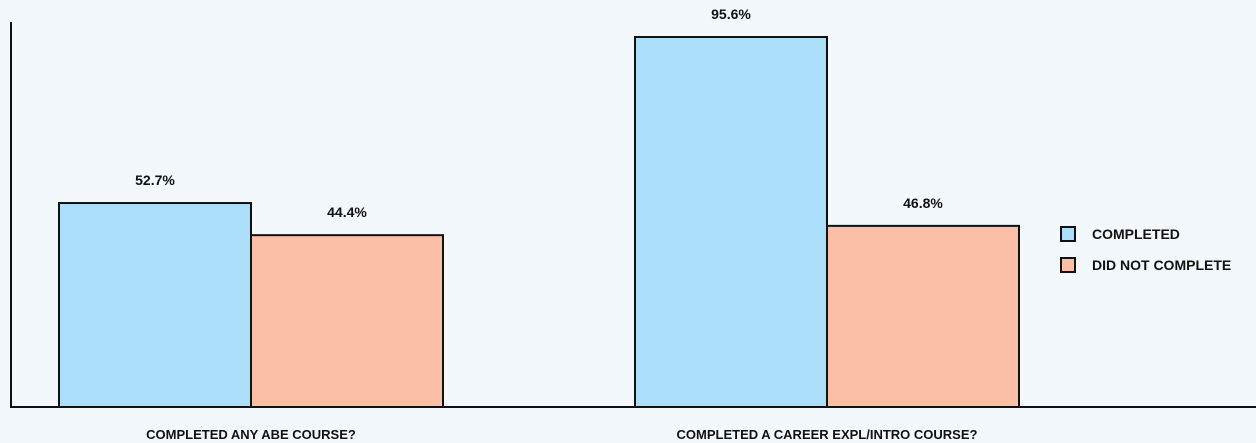  Describe the element at coordinates (923, 203) in the screenshot. I see `value-label: 46.8%` at that location.